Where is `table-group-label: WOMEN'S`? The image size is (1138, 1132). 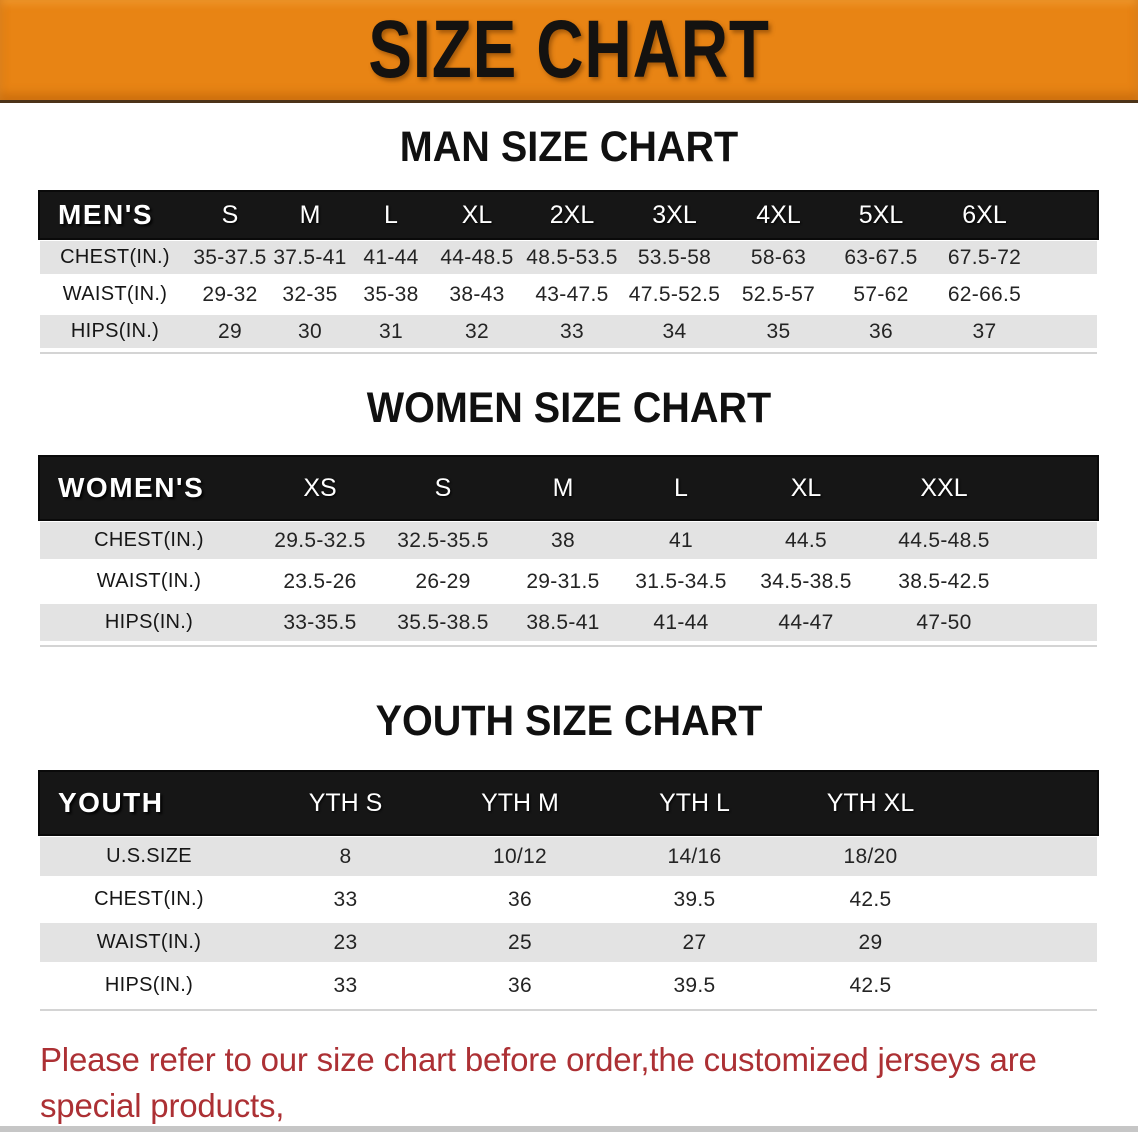
table-group-label: WOMEN'S is located at coordinates (131, 487).